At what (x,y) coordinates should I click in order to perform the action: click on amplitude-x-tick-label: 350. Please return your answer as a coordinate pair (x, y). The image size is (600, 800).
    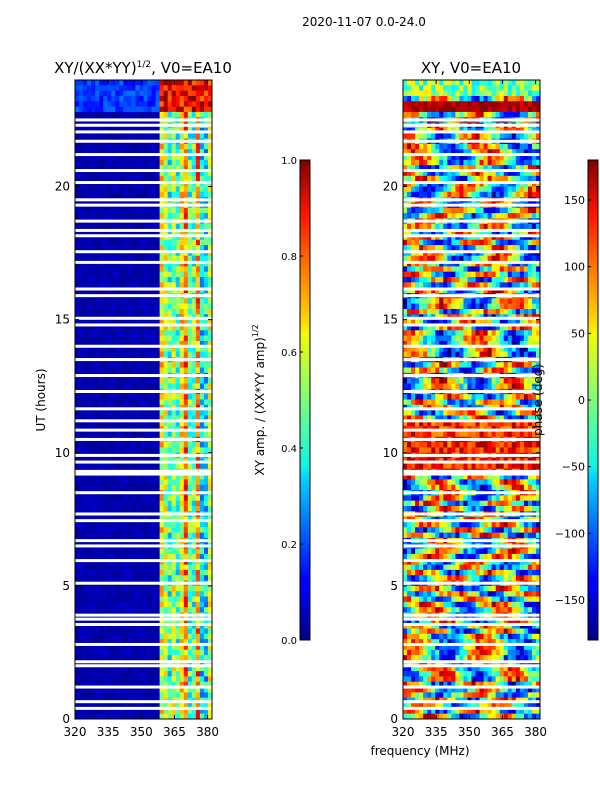
    Looking at the image, I should click on (141, 732).